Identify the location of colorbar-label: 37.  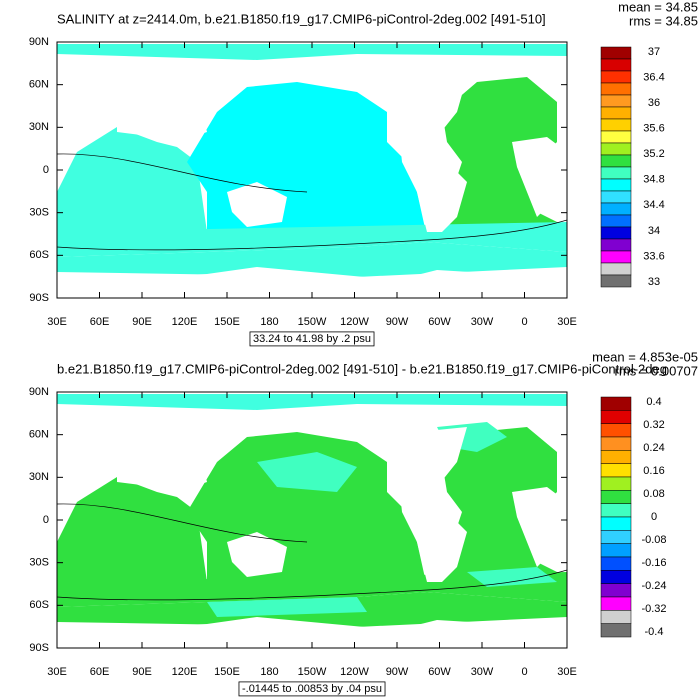
(654, 52).